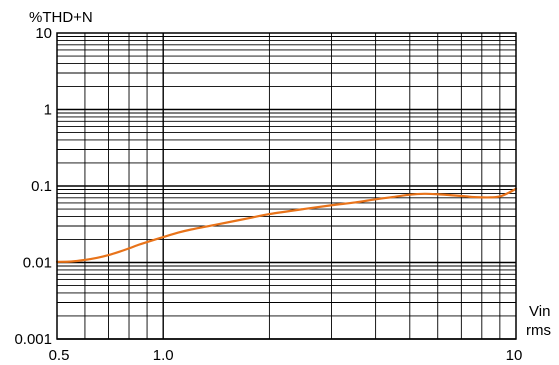 The width and height of the screenshot is (559, 365). I want to click on y-tick-labels: 10 1 0.1 0.01 0.001, so click(33, 186).